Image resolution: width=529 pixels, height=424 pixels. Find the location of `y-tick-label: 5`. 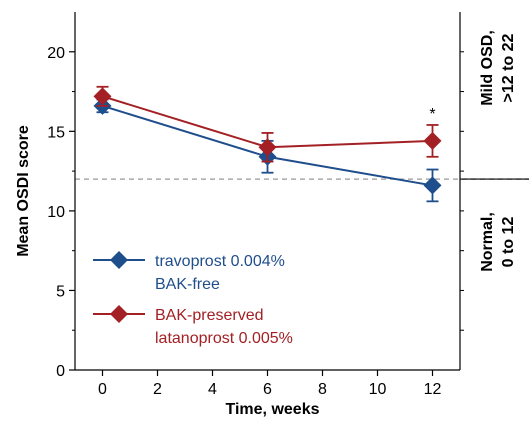

y-tick-label: 5 is located at coordinates (60, 291).